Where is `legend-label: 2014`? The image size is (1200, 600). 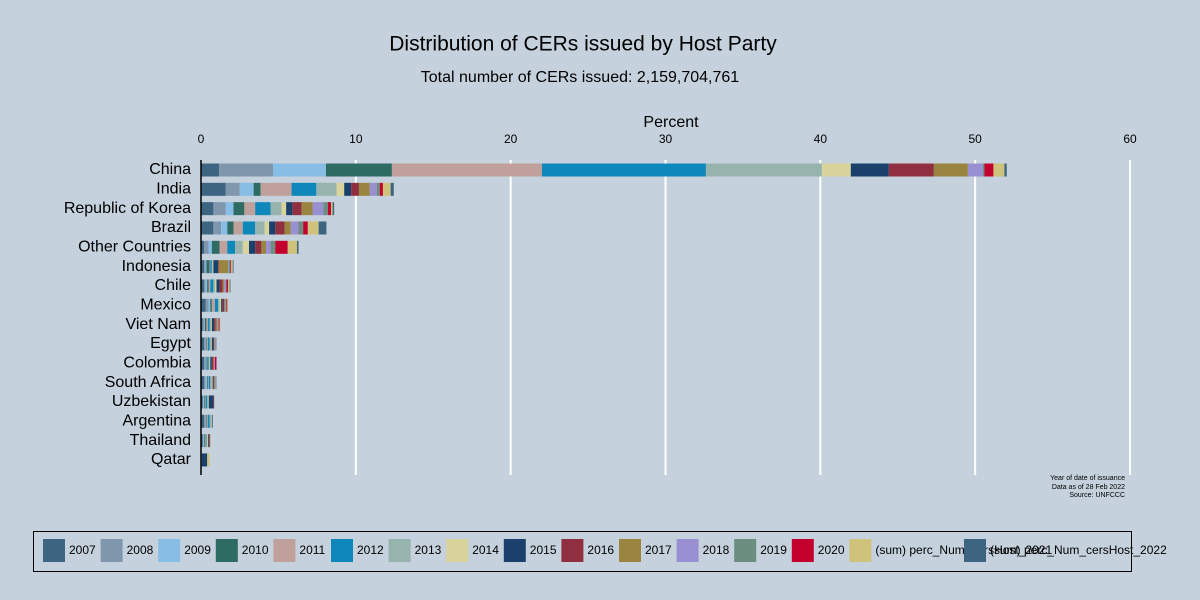 legend-label: 2014 is located at coordinates (485, 550).